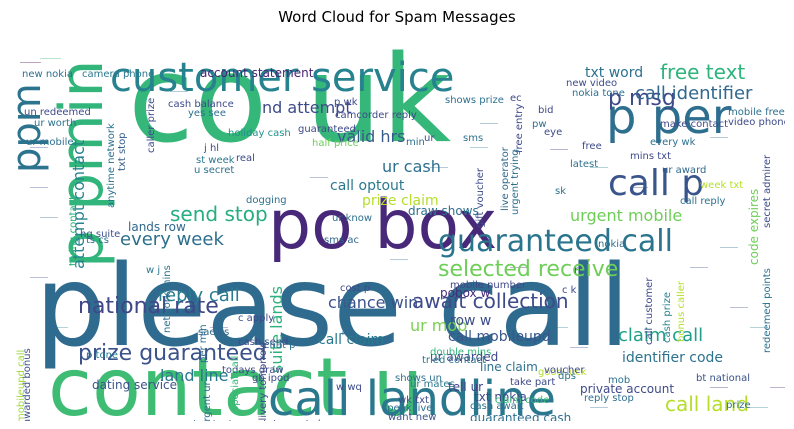  Describe the element at coordinates (172, 239) in the screenshot. I see `cloud-word: every week` at that location.